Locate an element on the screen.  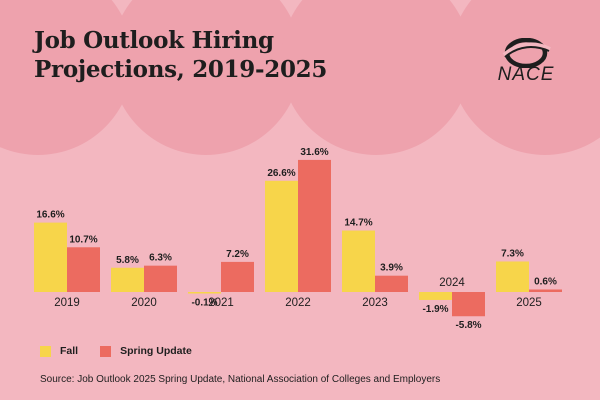
data-label-spring-2023: 3.9% is located at coordinates (391, 268).